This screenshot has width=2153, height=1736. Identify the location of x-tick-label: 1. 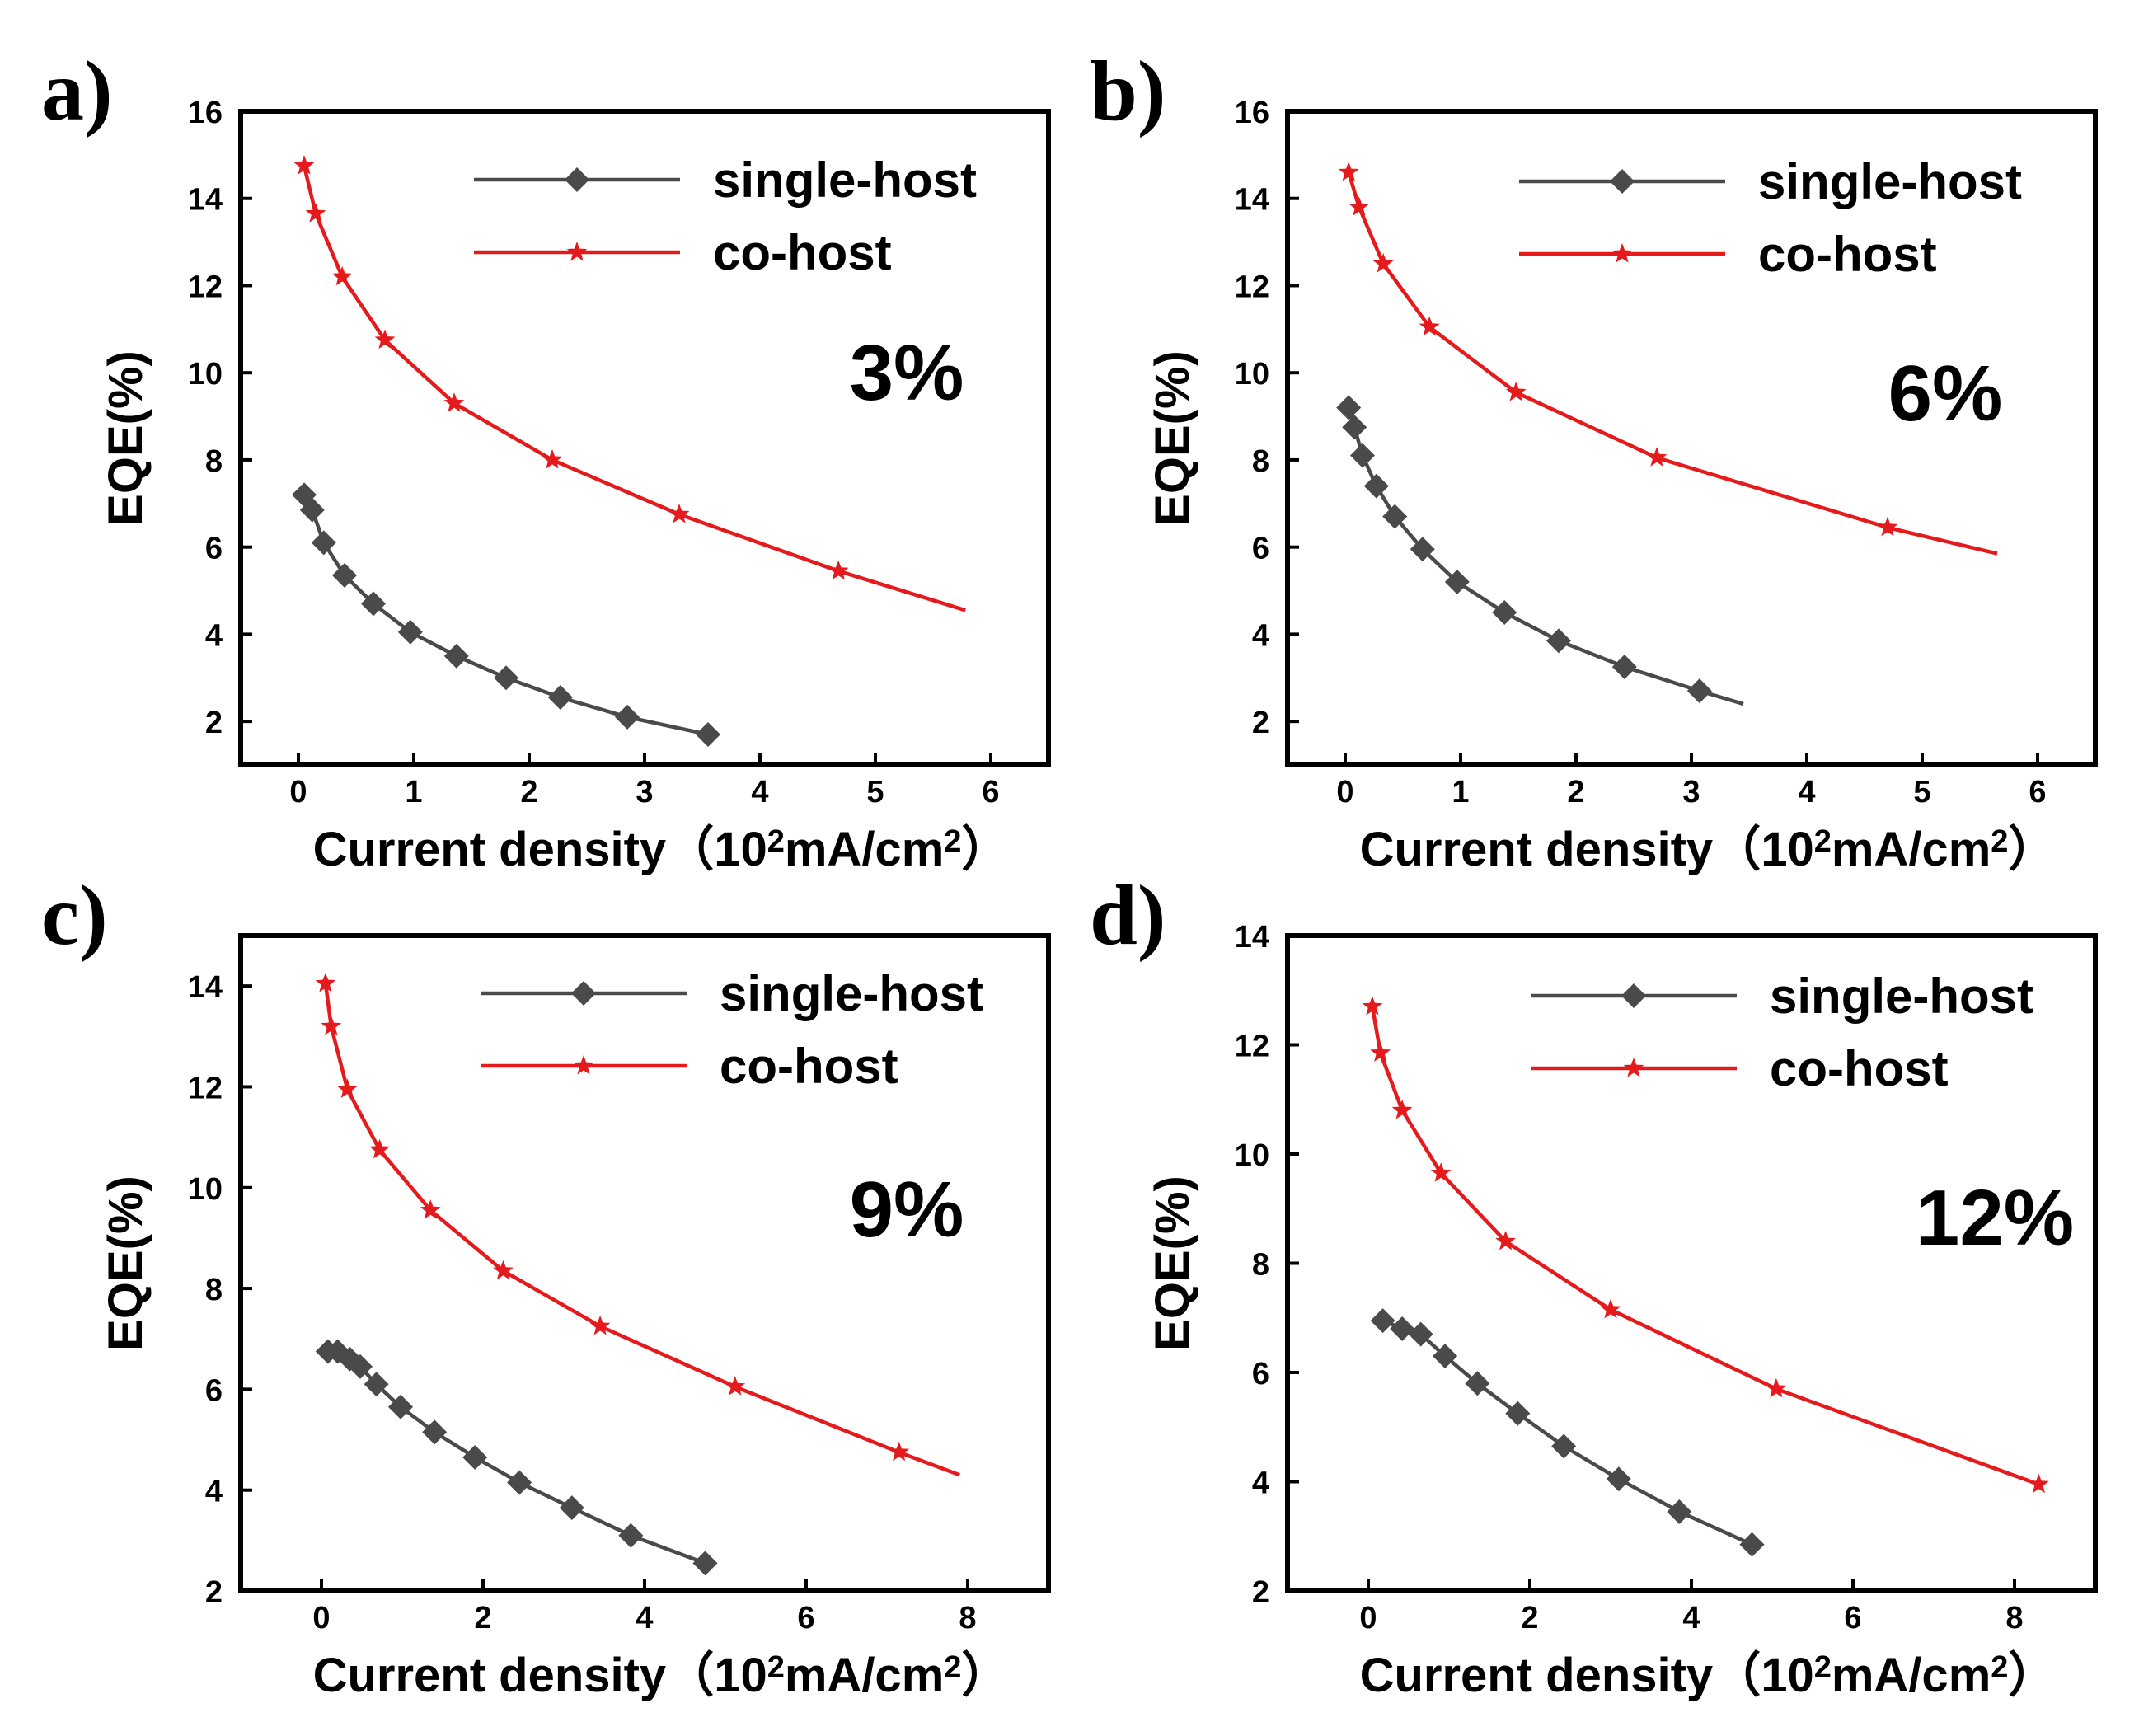
(413, 792).